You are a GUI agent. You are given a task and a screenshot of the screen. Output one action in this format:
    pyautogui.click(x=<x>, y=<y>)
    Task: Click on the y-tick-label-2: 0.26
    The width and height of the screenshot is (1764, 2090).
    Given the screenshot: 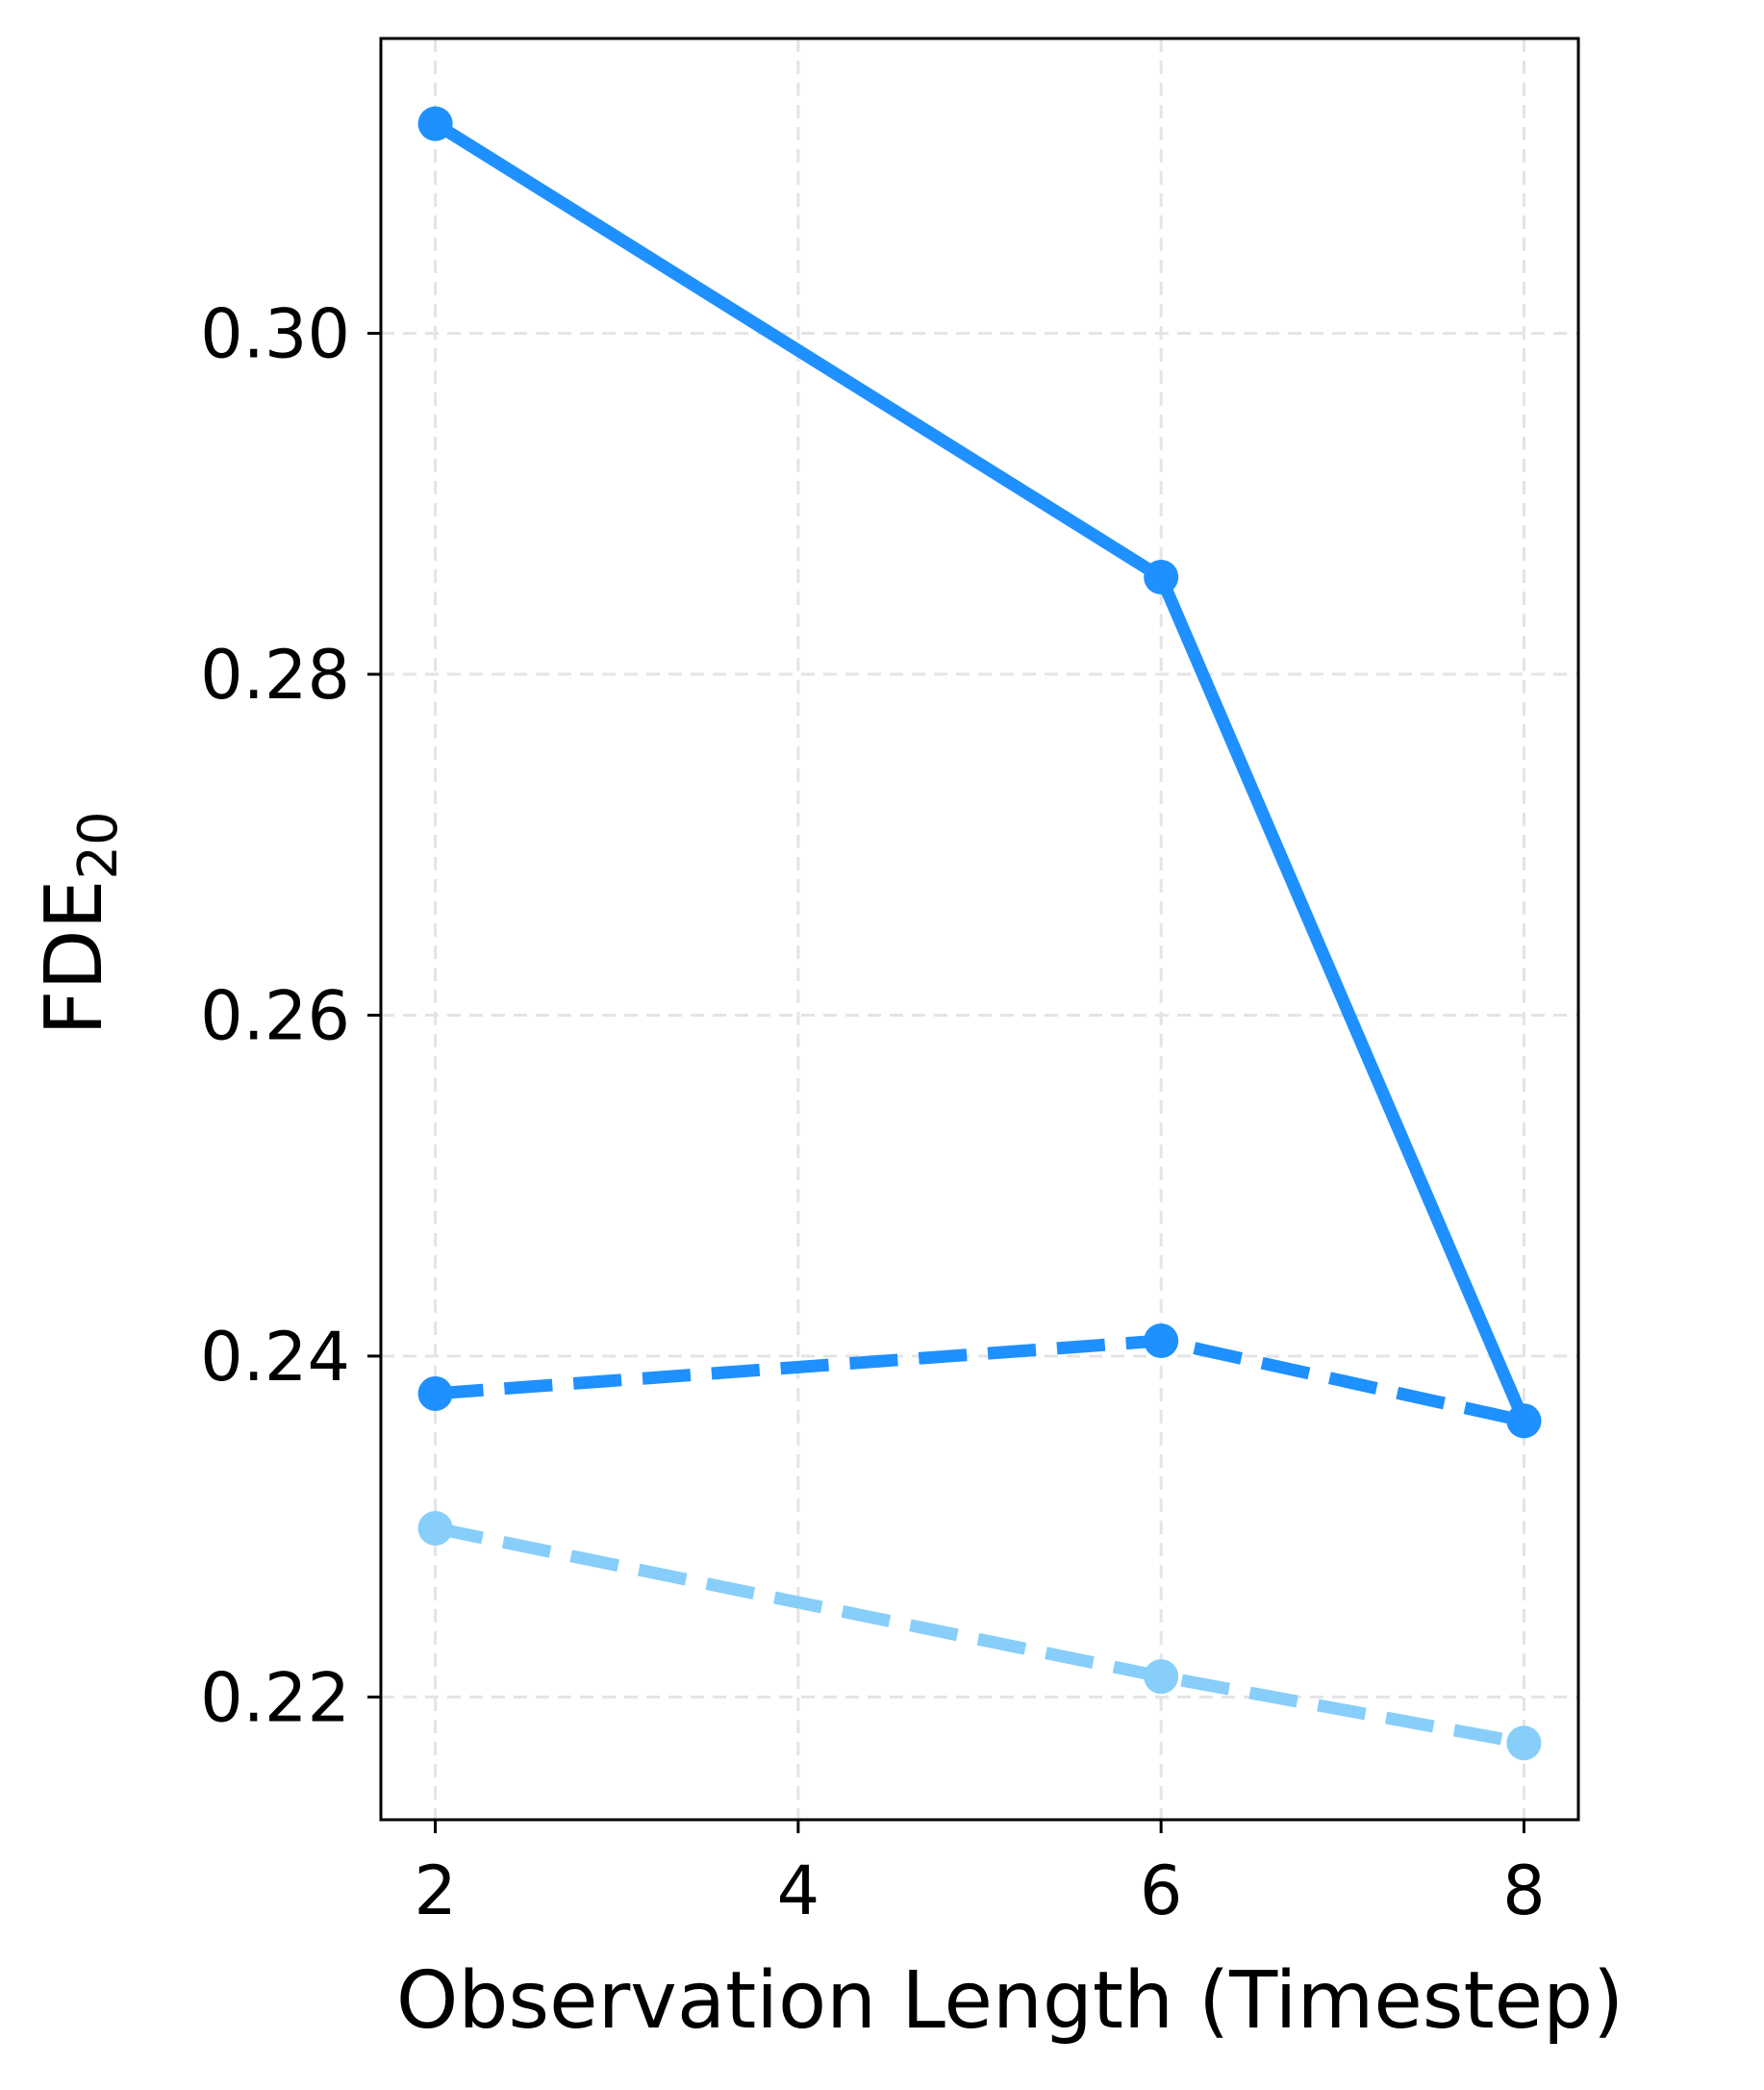 What is the action you would take?
    pyautogui.click(x=275, y=1016)
    